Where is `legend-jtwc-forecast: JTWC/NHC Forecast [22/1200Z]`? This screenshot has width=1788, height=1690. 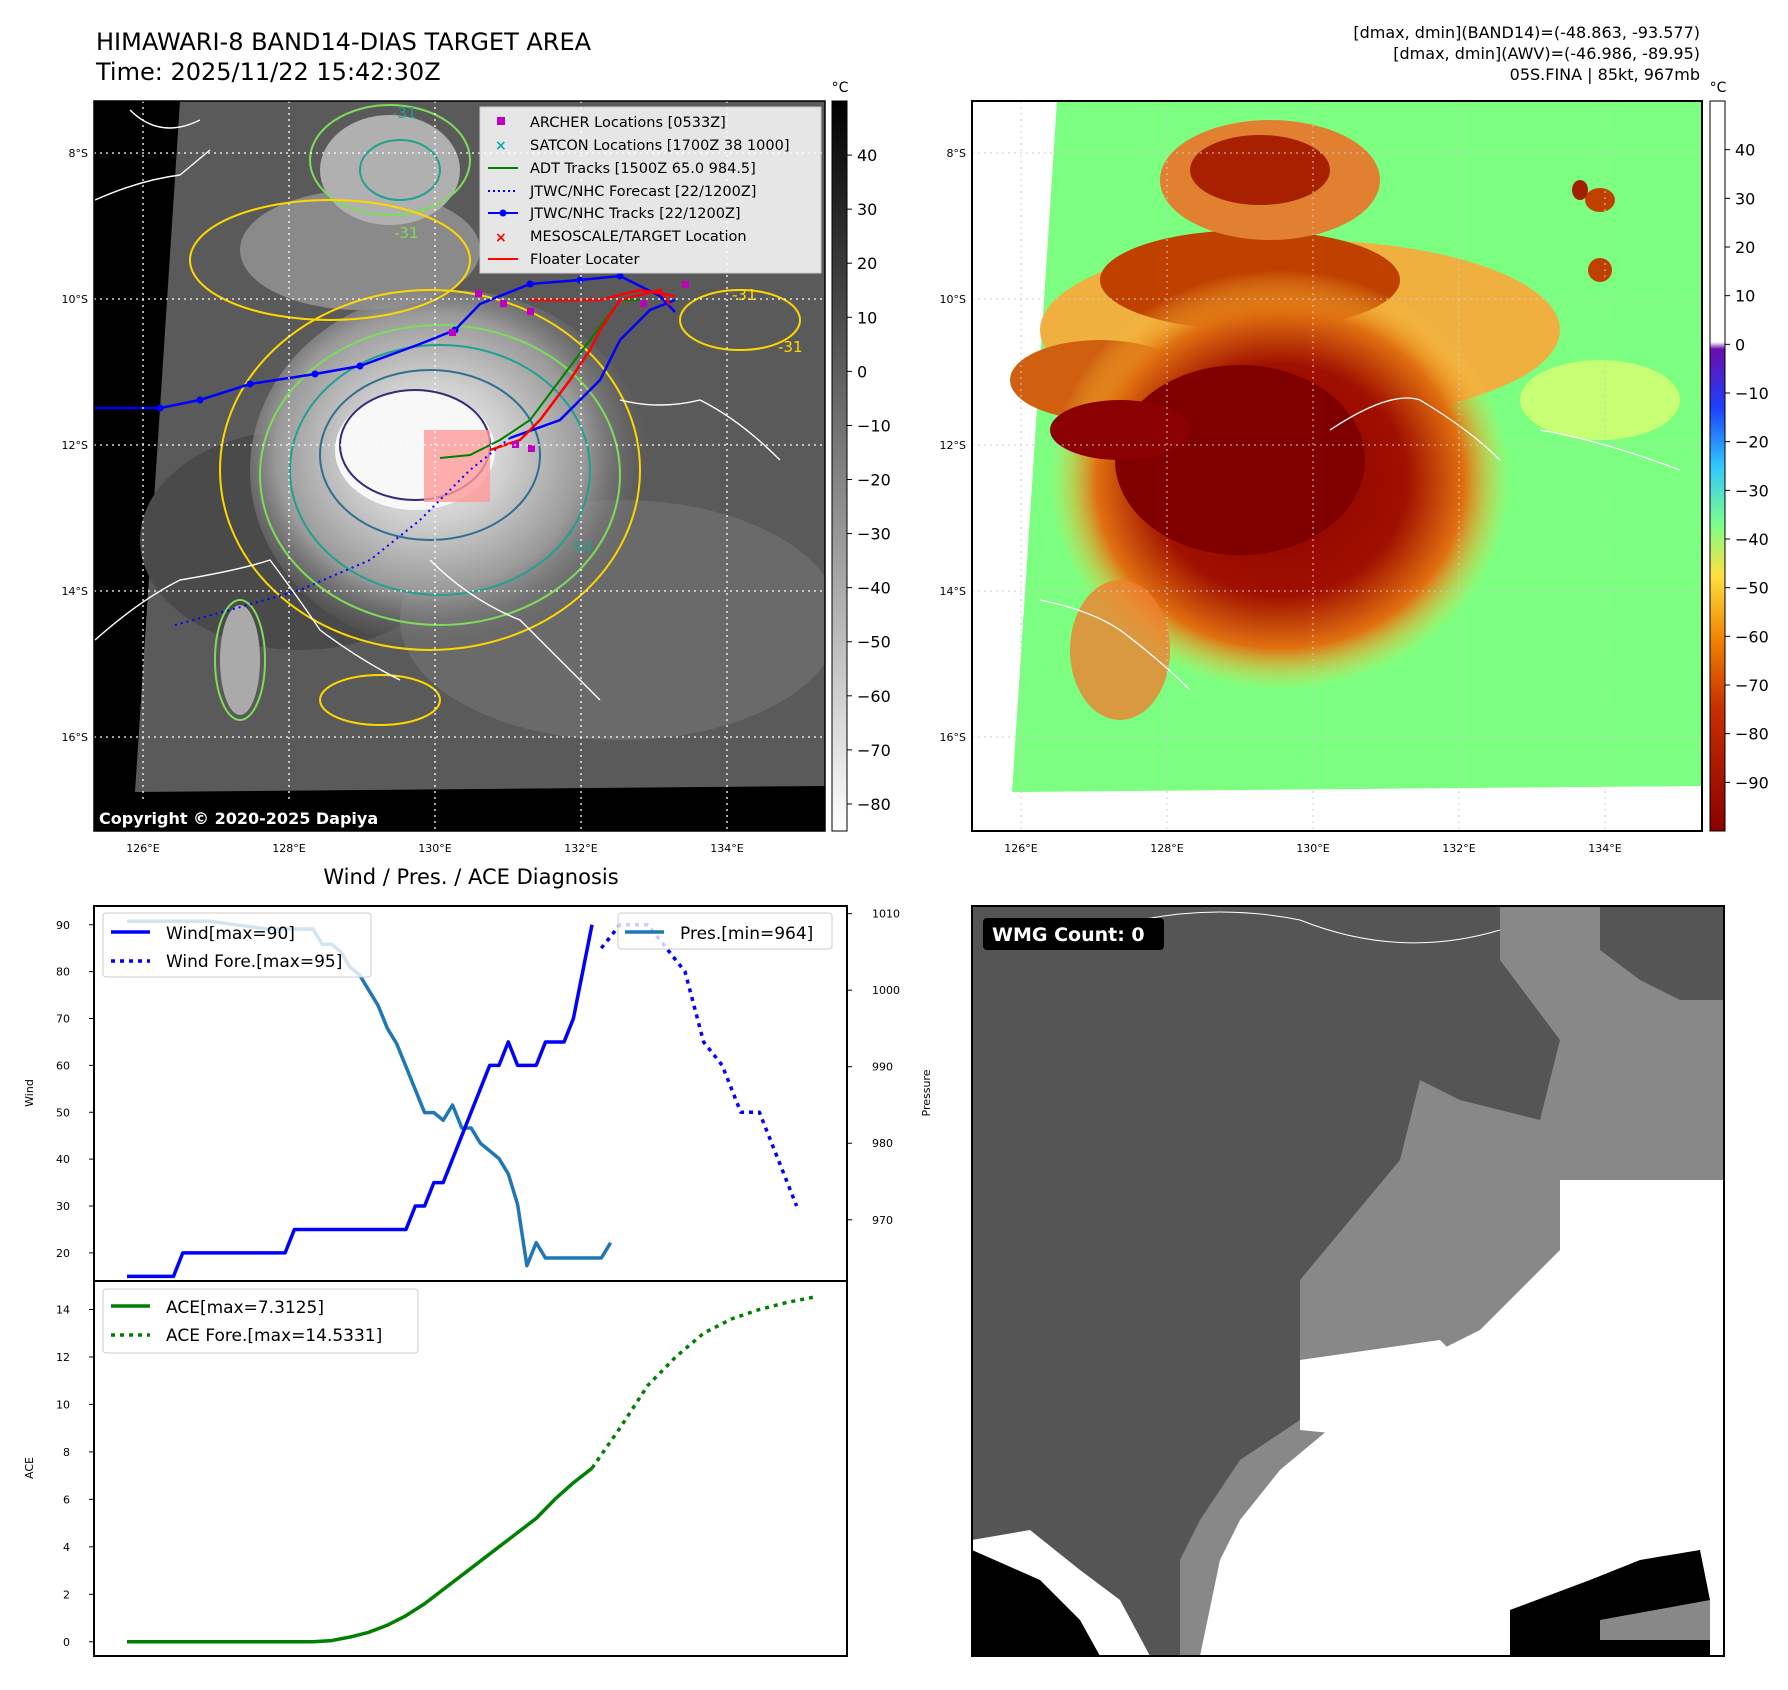 legend-jtwc-forecast: JTWC/NHC Forecast [22/1200Z] is located at coordinates (642, 192).